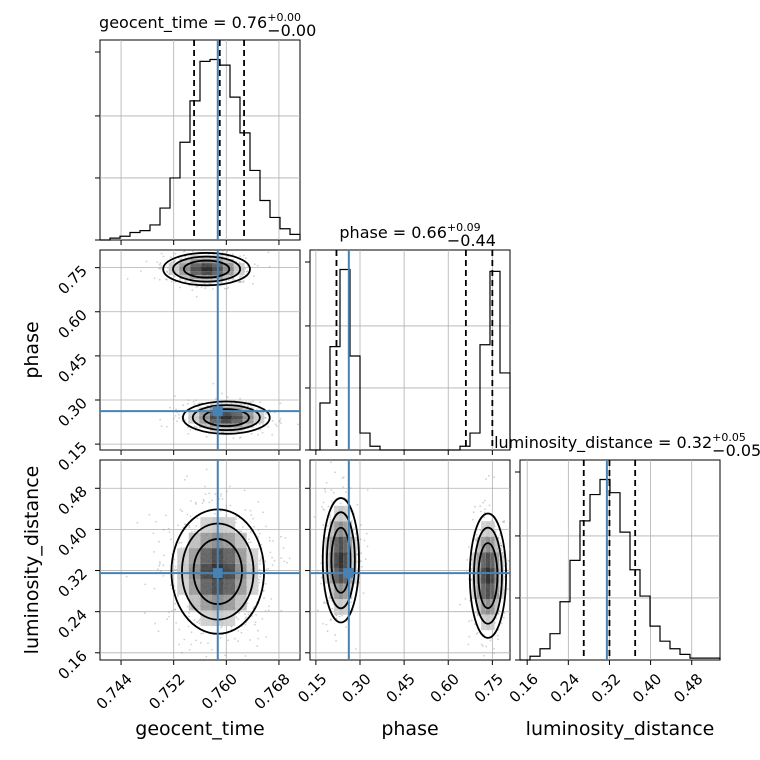 Image resolution: width=760 pixels, height=760 pixels. I want to click on title-geocent_time: geocent_time = 0.76+0.00, so click(200, 22).